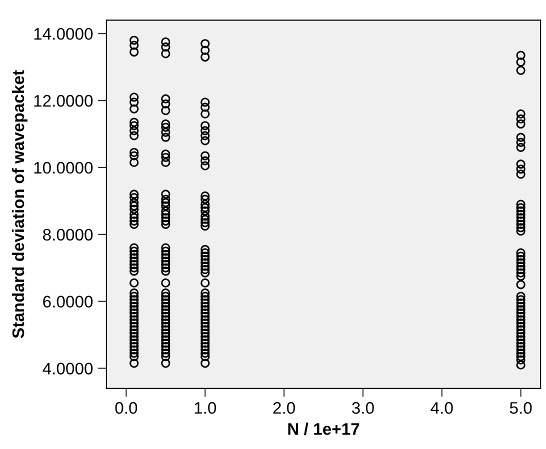 The height and width of the screenshot is (449, 546). I want to click on x-tick-label: 3.0, so click(363, 408).